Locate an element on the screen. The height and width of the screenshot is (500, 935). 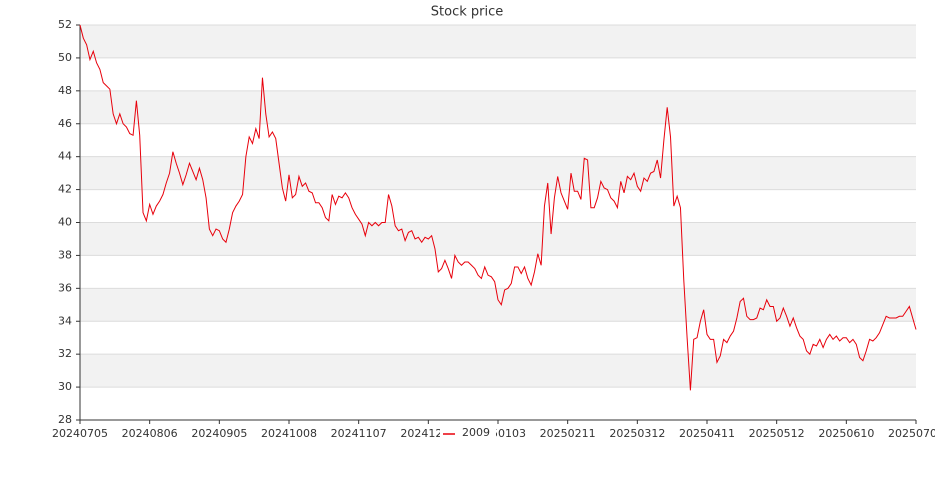
x-tick-label: 20250709 is located at coordinates (911, 433).